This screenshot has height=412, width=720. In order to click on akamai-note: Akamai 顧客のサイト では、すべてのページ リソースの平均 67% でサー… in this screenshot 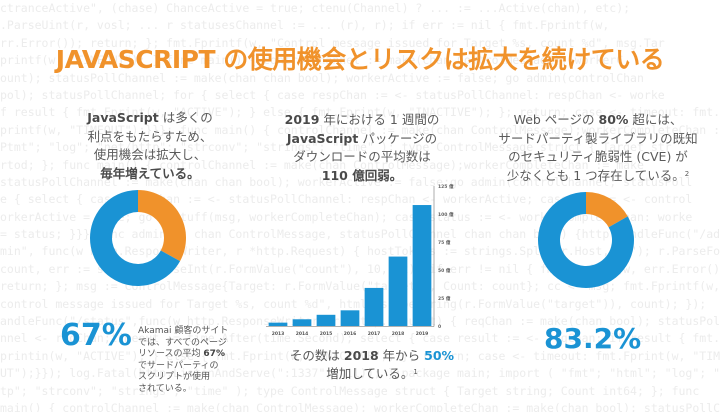, I will do `click(183, 360)`.